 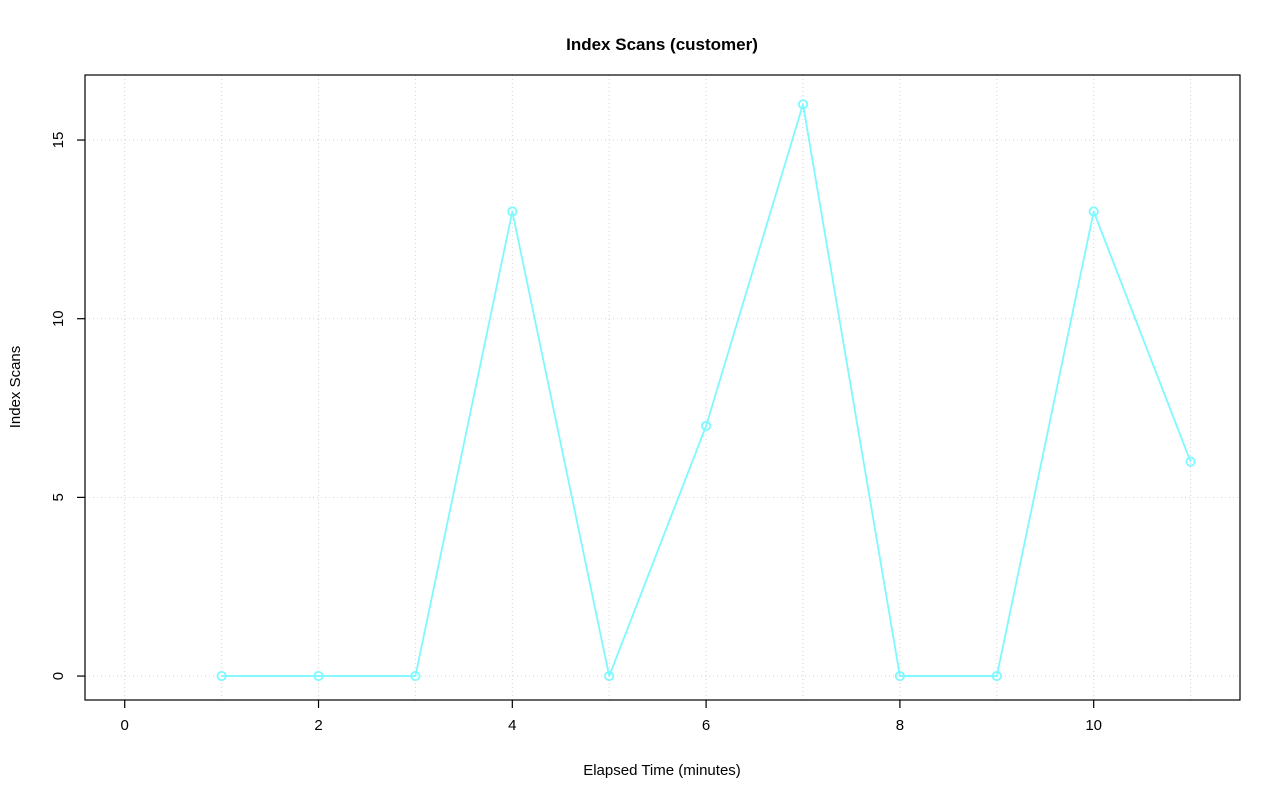 I want to click on x-tick-label: 8, so click(x=900, y=725).